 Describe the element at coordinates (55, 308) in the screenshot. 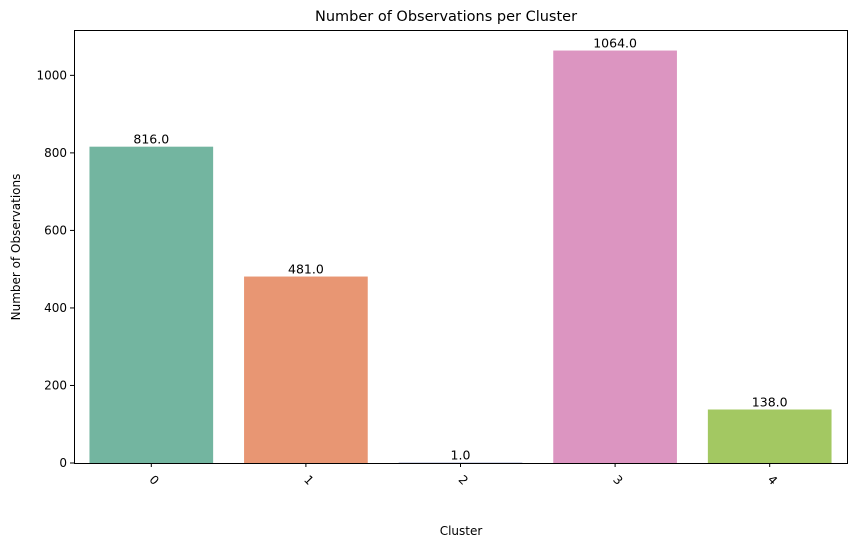

I see `y-tick-label: 400` at that location.